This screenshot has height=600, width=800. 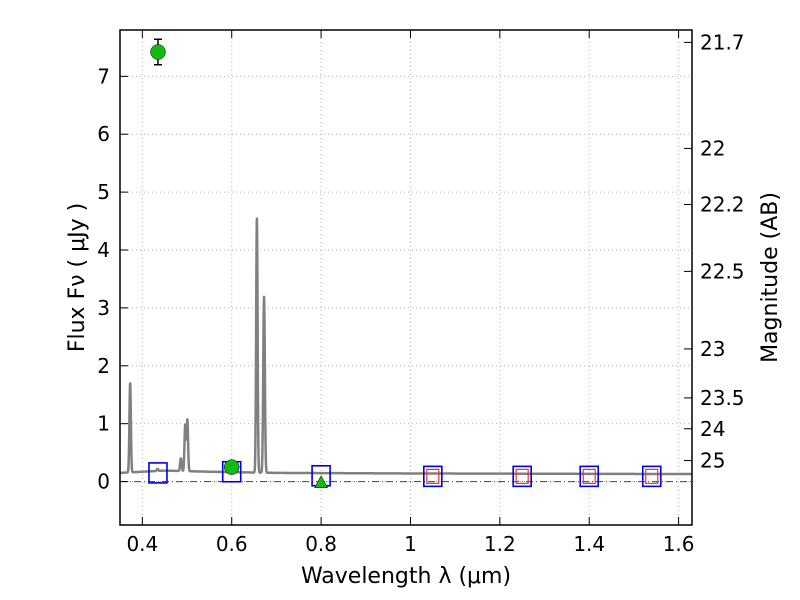 I want to click on x-tick-label: 0.6, so click(x=232, y=544).